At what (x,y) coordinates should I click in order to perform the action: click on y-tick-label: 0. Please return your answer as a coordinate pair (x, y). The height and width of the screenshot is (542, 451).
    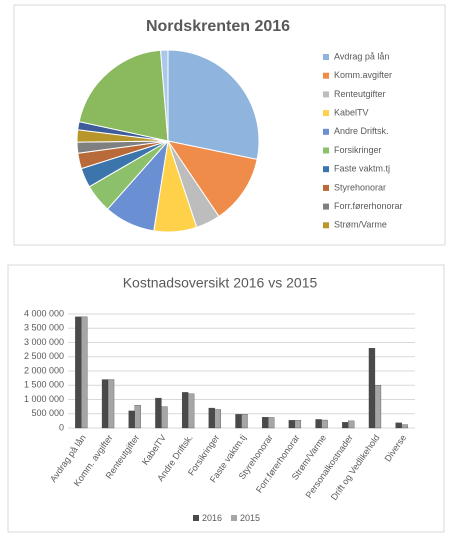
    Looking at the image, I should click on (61, 427).